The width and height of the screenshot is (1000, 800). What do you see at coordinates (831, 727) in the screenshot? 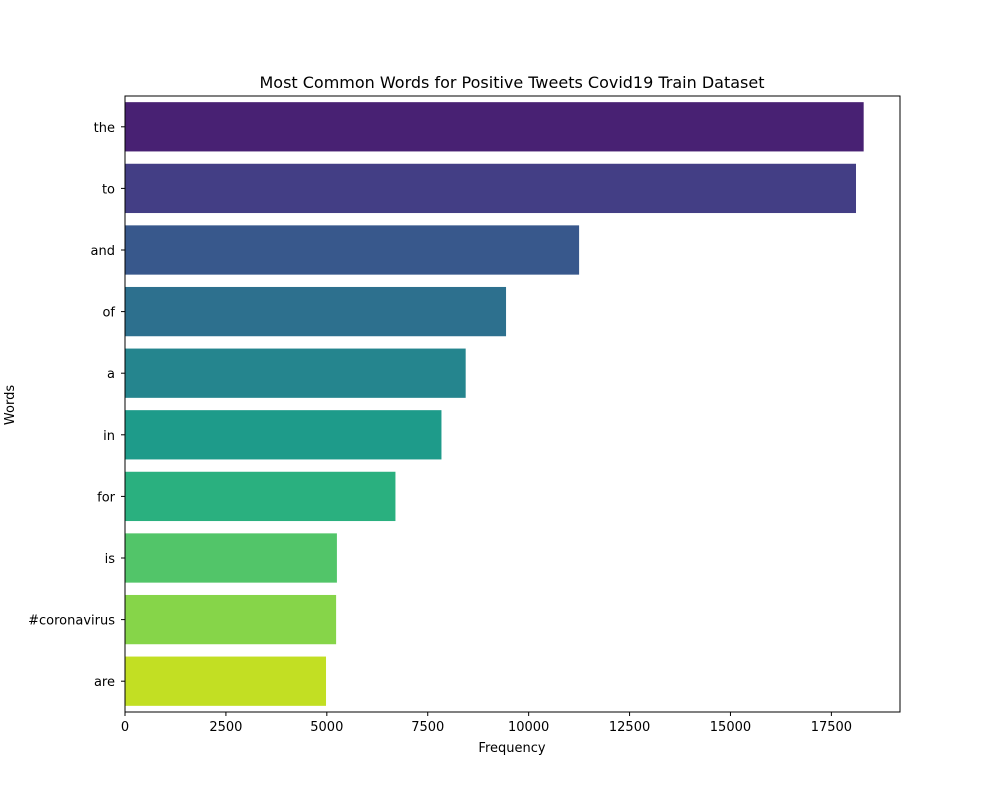
I see `x-tick-label: 17500` at bounding box center [831, 727].